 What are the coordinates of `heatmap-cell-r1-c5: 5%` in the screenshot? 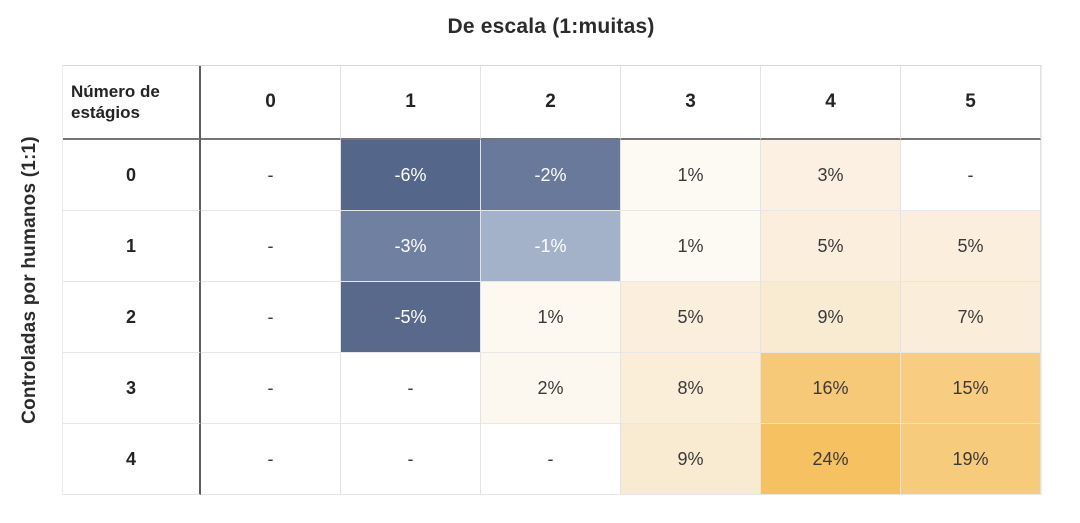 It's located at (971, 246).